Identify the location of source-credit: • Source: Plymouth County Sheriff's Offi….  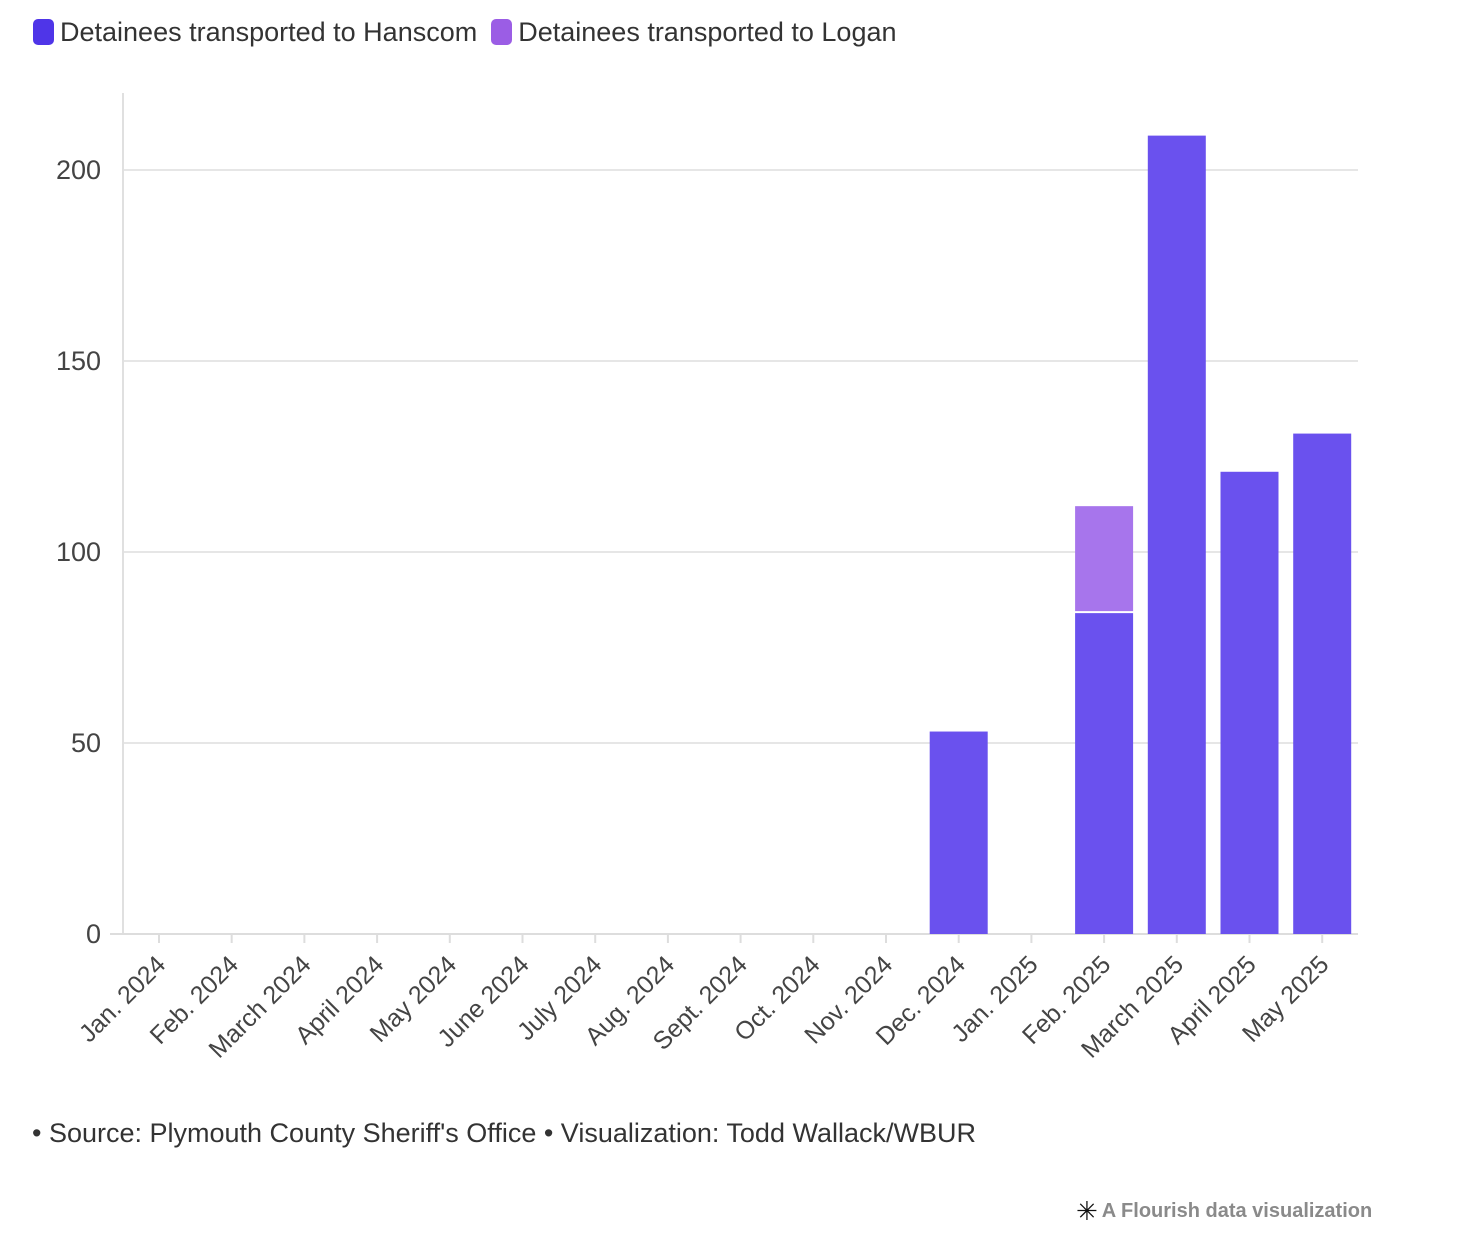
(504, 1133).